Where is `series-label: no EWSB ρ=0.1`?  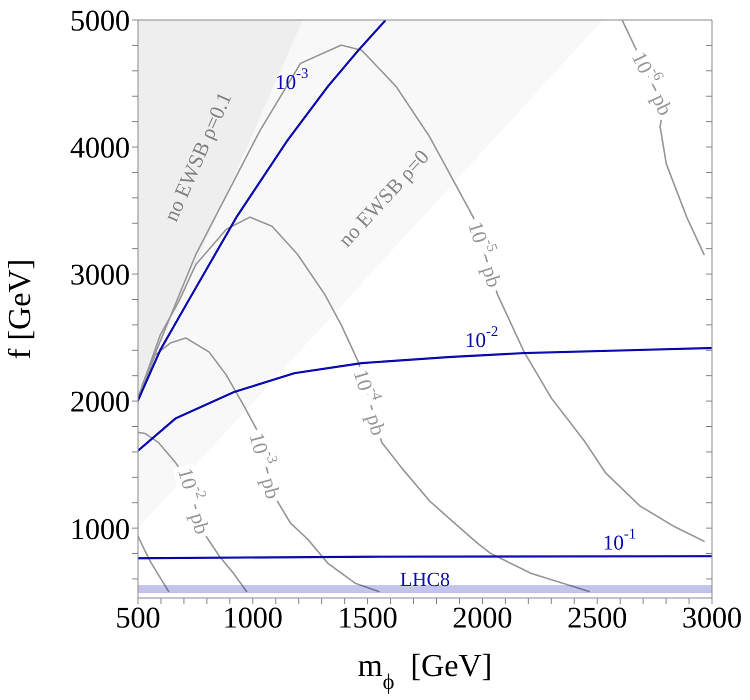
series-label: no EWSB ρ=0.1 is located at coordinates (197, 156).